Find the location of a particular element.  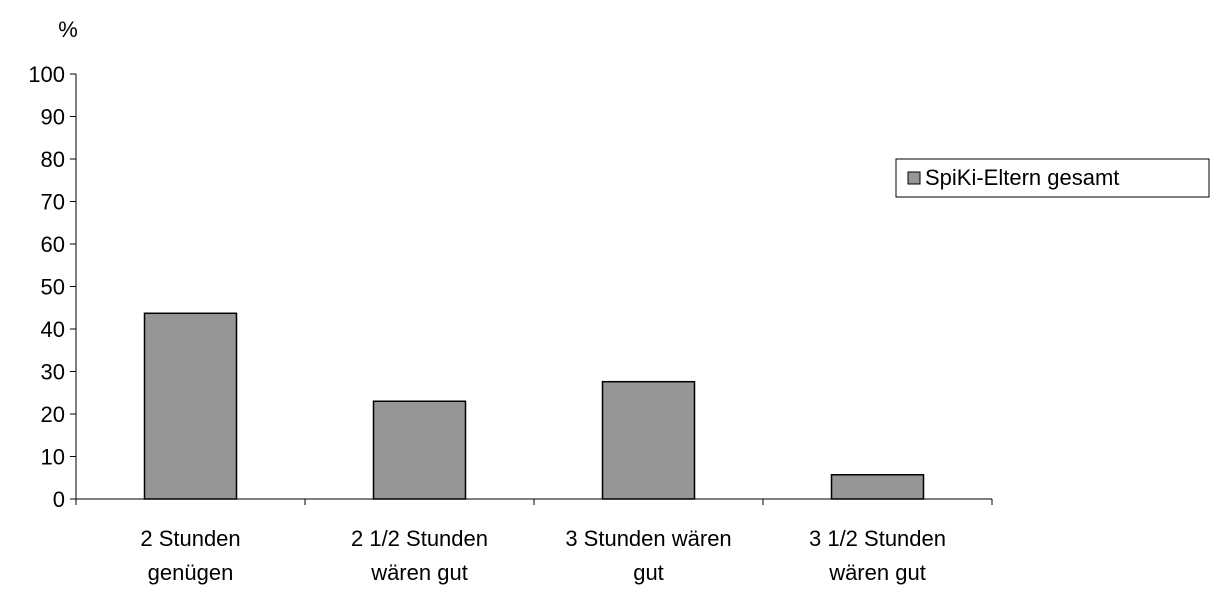

x-category-label: 2 Stunden is located at coordinates (190, 538).